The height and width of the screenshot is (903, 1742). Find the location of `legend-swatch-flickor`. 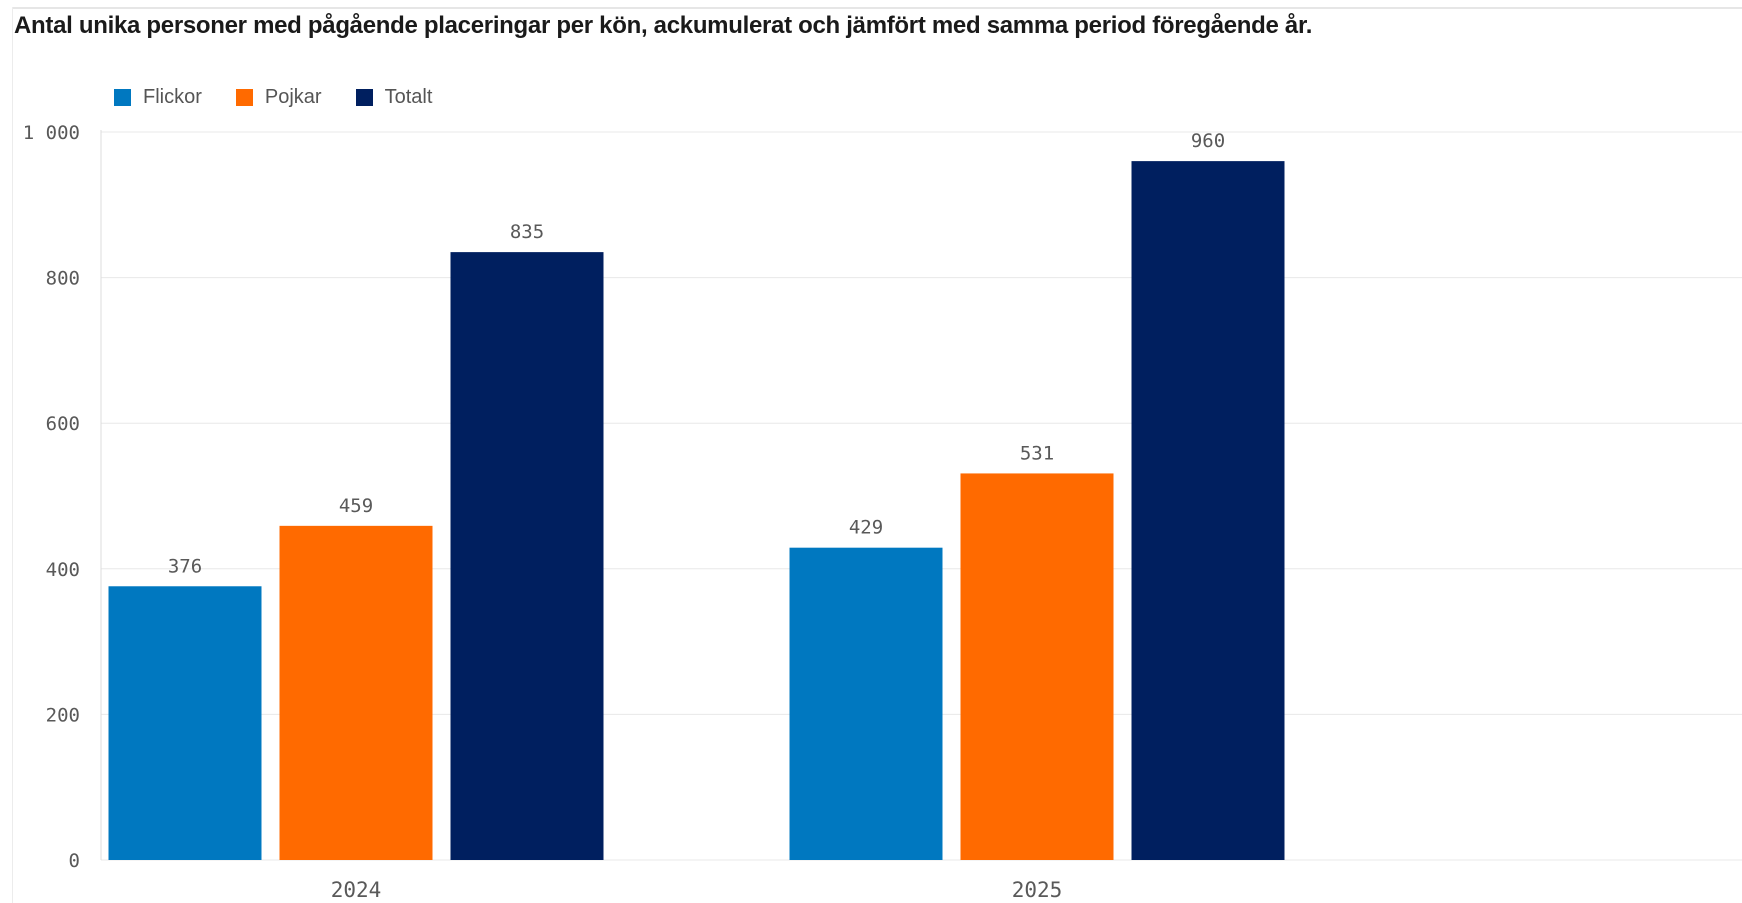

legend-swatch-flickor is located at coordinates (122, 97).